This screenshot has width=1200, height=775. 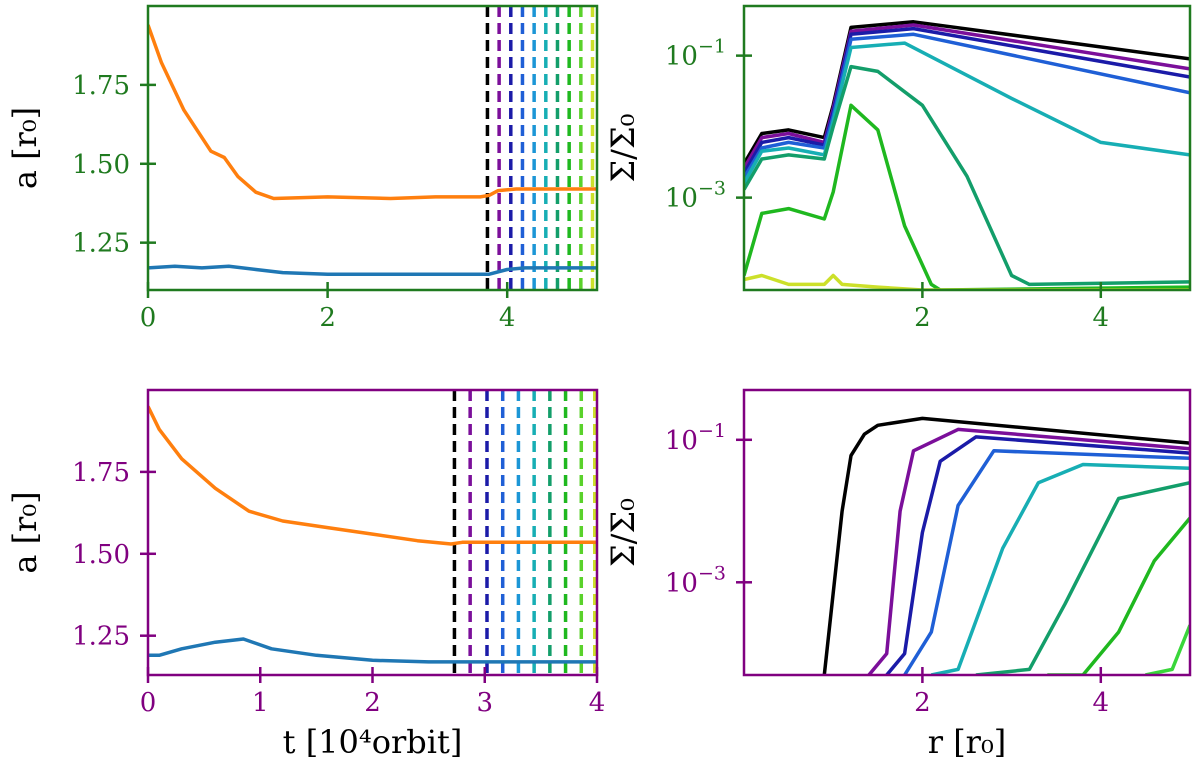 I want to click on x-axis-label: t [10⁴orbit], so click(x=373, y=742).